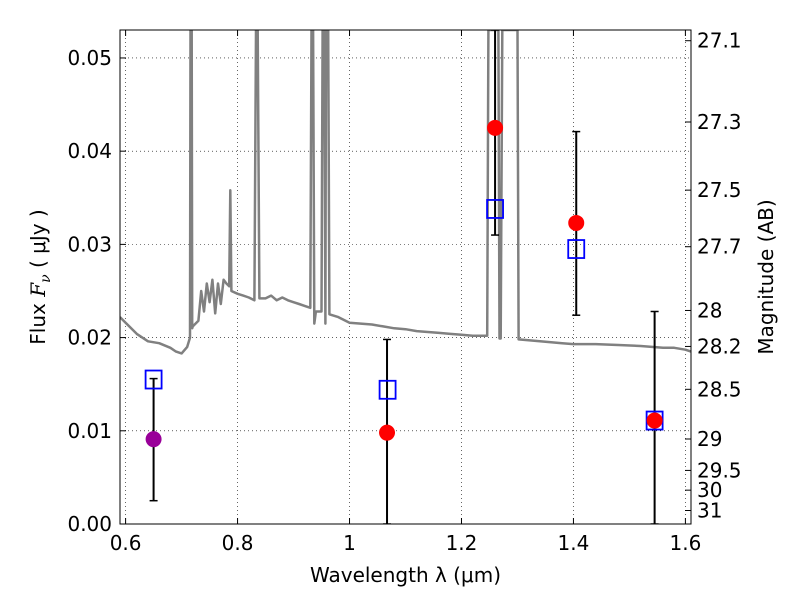  I want to click on magnitude-tick-label: 28, so click(709, 310).